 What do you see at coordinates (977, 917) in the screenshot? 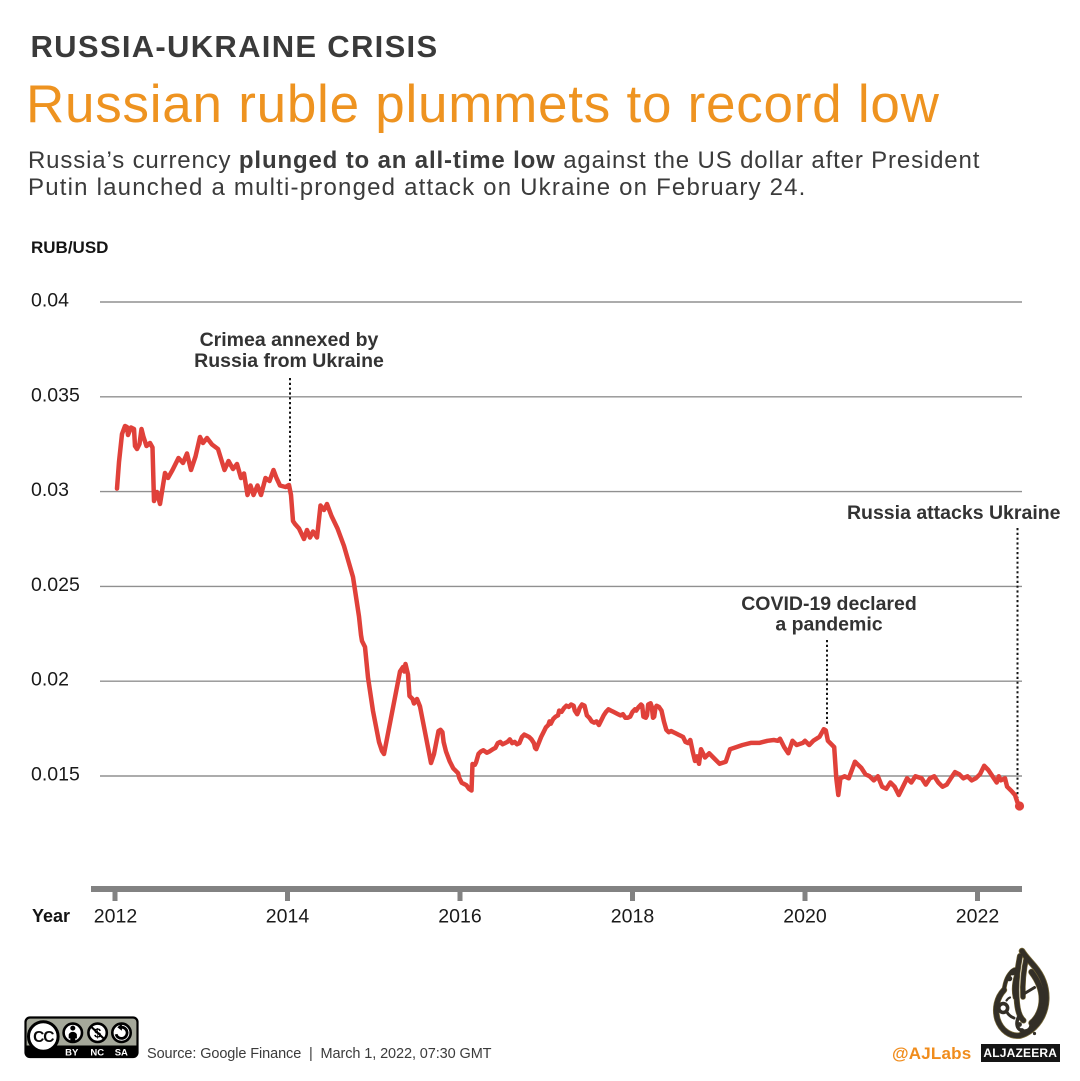
I see `svg-text: 2022` at bounding box center [977, 917].